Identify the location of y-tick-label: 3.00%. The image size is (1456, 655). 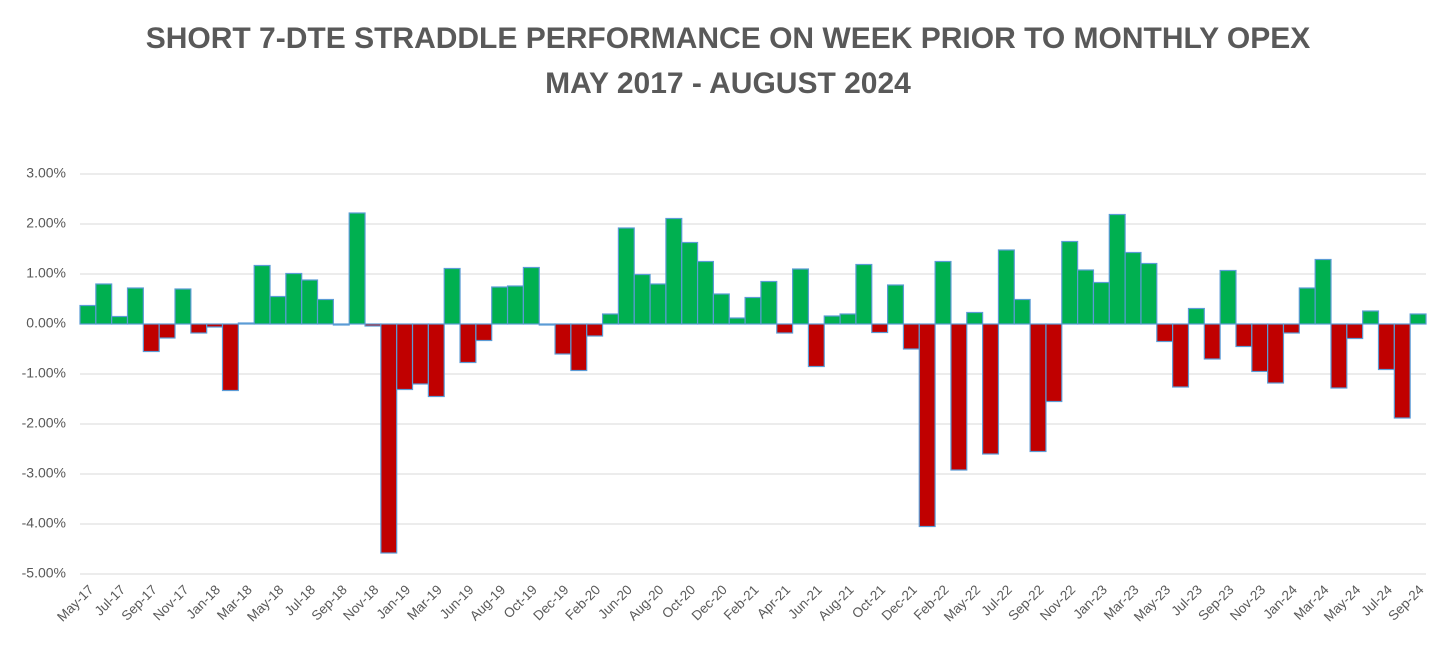
(46, 173).